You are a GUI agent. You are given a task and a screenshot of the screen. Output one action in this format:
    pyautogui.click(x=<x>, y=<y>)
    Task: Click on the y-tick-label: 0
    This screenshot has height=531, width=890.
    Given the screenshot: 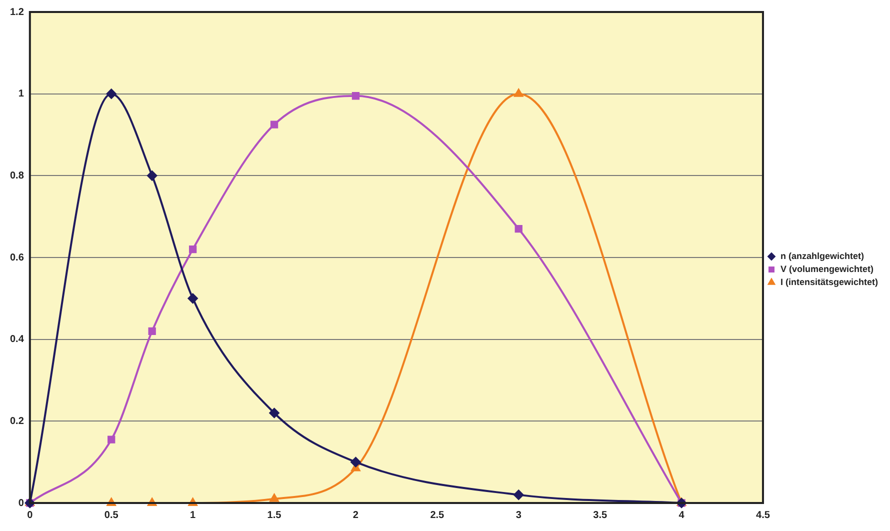 What is the action you would take?
    pyautogui.click(x=21, y=503)
    